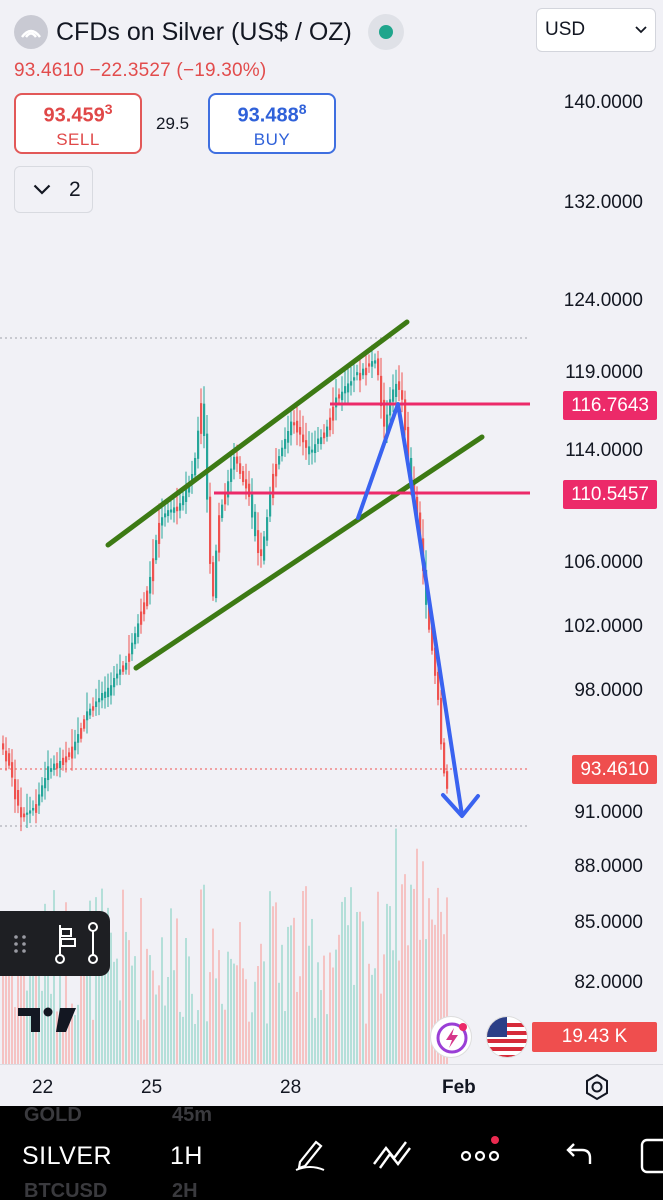 This screenshot has width=663, height=1200. I want to click on tradingview-logo-icon, so click(48, 1019).